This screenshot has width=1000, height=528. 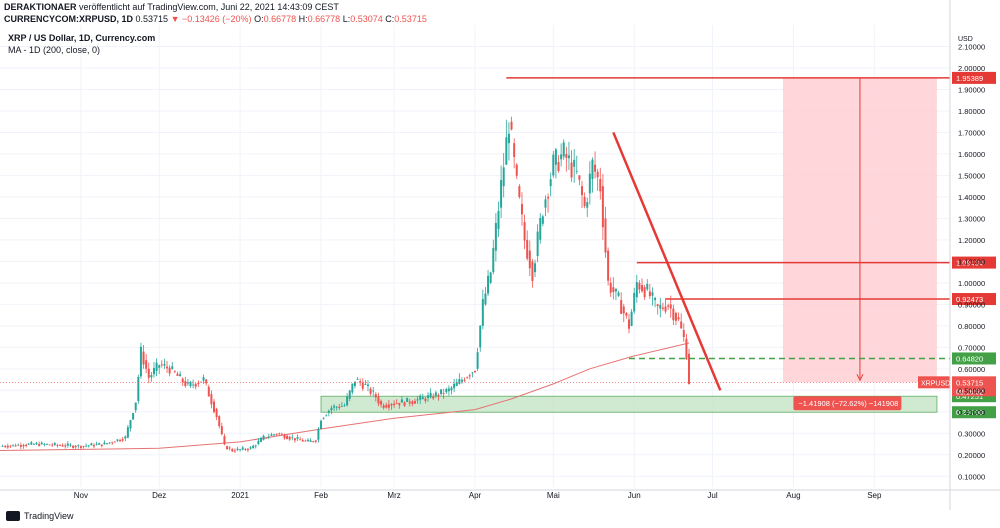 What do you see at coordinates (393, 495) in the screenshot?
I see `x-tick-label: Mrz` at bounding box center [393, 495].